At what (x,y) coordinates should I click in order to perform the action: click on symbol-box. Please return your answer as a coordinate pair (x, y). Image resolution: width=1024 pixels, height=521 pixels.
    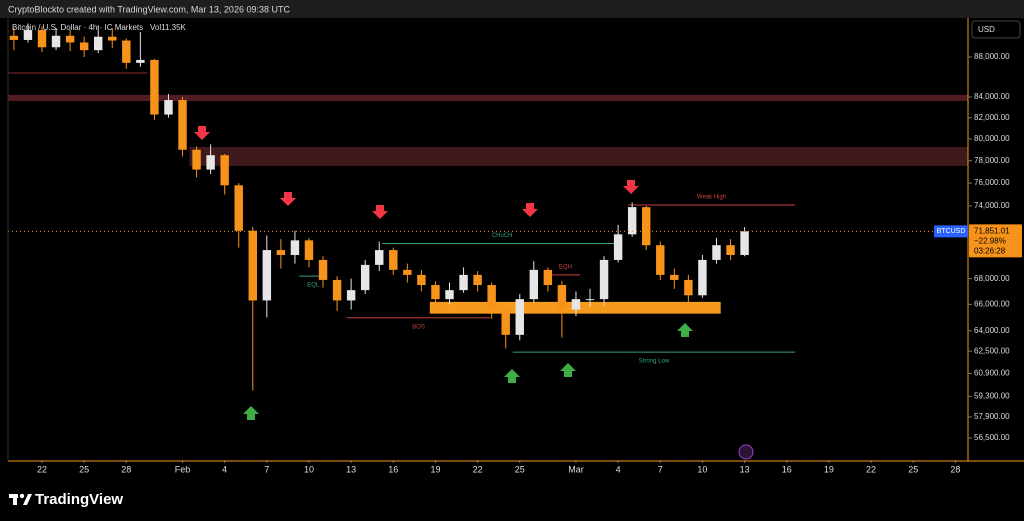
    Looking at the image, I should click on (951, 231).